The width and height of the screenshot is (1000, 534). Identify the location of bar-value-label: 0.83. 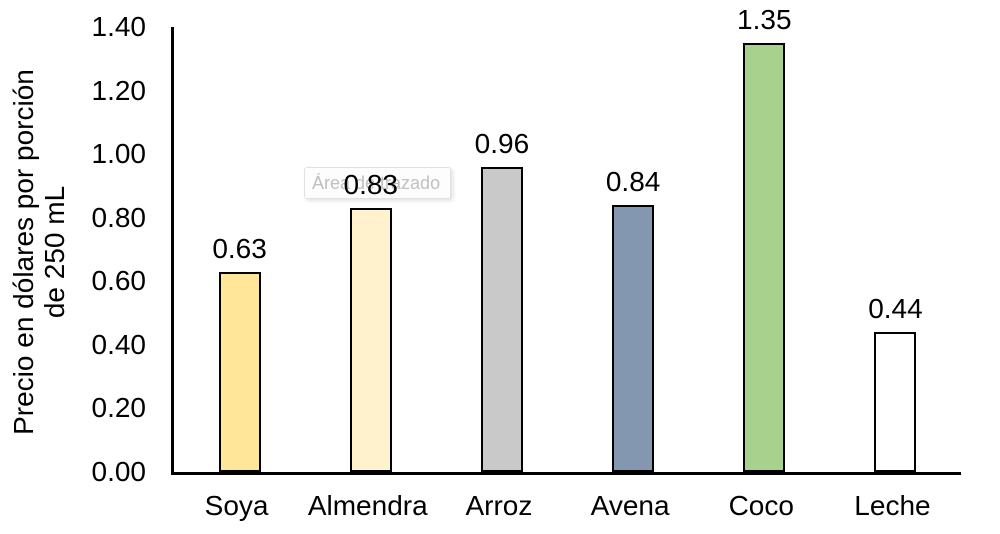
(371, 184).